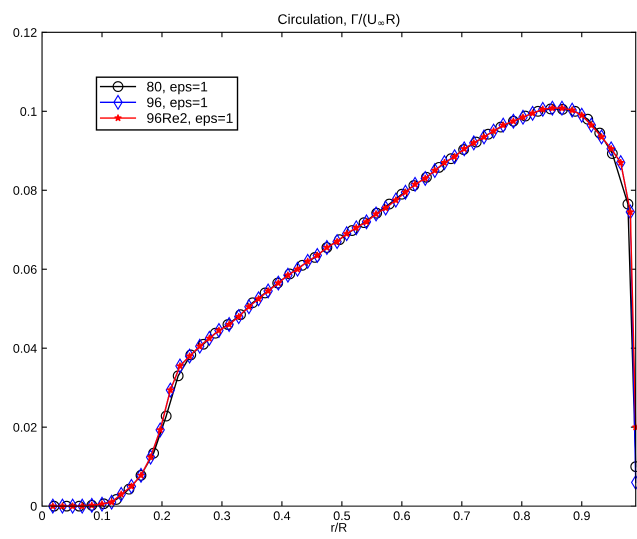  I want to click on x-tick-label: 0.5, so click(342, 515).